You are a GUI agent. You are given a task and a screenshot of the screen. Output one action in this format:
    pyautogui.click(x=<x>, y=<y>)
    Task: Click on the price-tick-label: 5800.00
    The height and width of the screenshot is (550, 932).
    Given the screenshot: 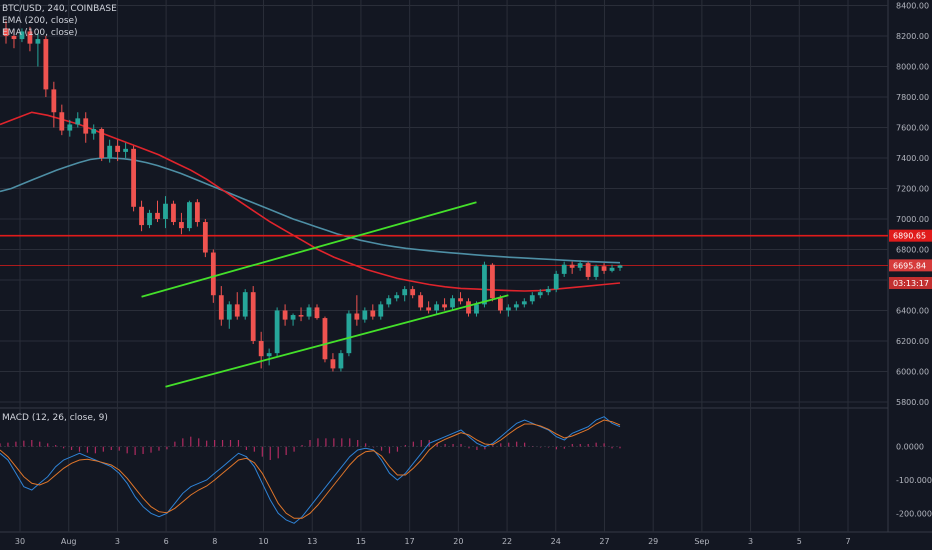 What is the action you would take?
    pyautogui.click(x=912, y=402)
    